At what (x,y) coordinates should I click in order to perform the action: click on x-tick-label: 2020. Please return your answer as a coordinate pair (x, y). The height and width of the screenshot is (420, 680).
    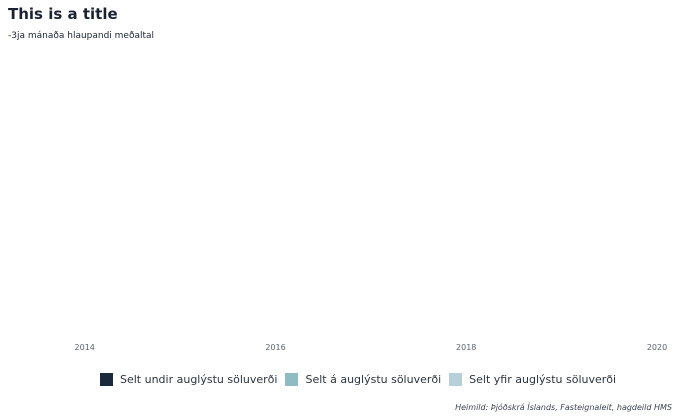
    Looking at the image, I should click on (657, 347).